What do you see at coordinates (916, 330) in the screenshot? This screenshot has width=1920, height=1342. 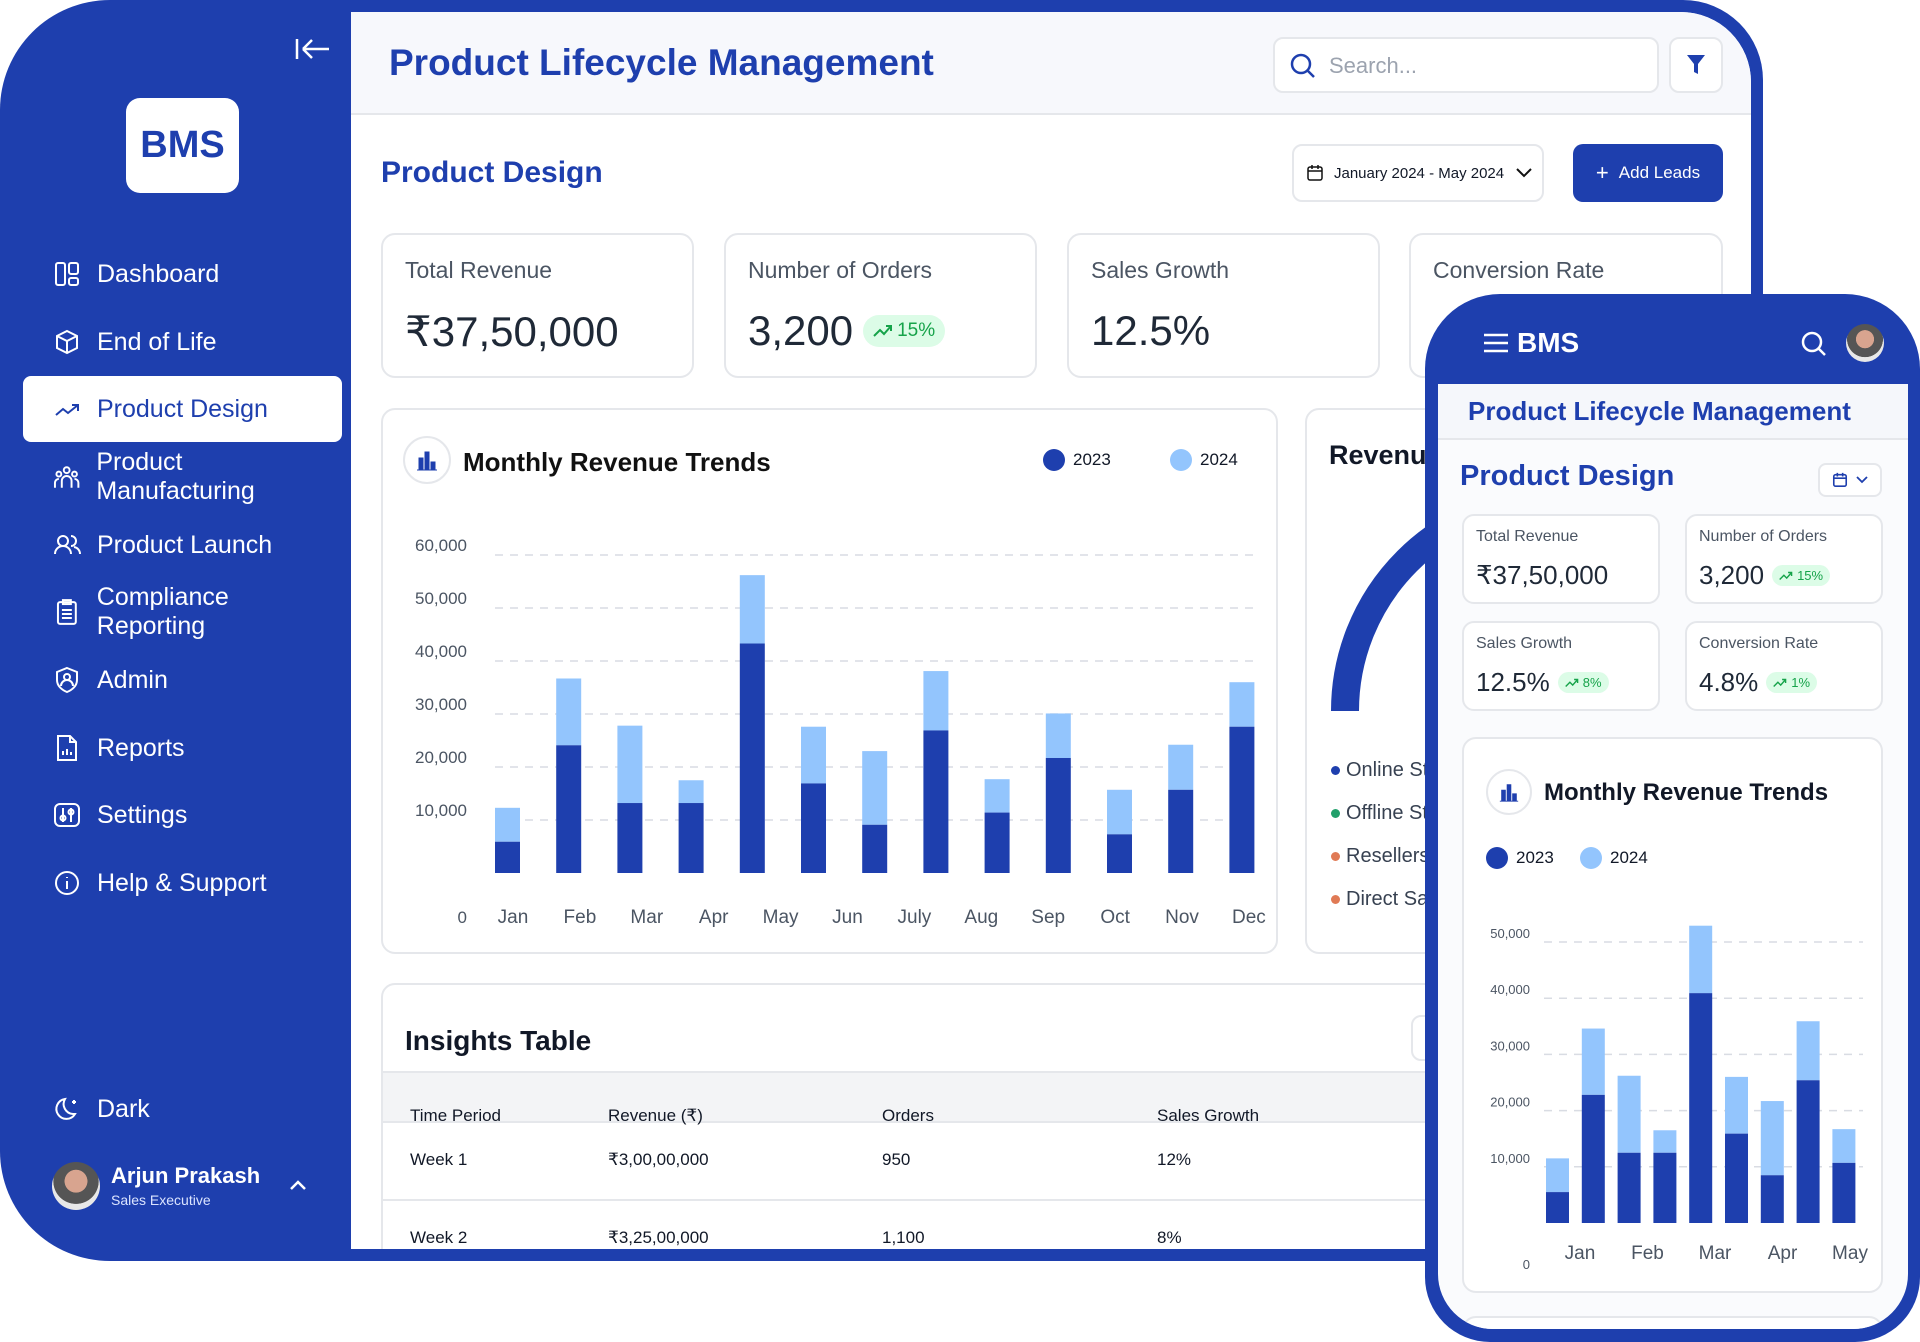 I see `change-value: 15%` at bounding box center [916, 330].